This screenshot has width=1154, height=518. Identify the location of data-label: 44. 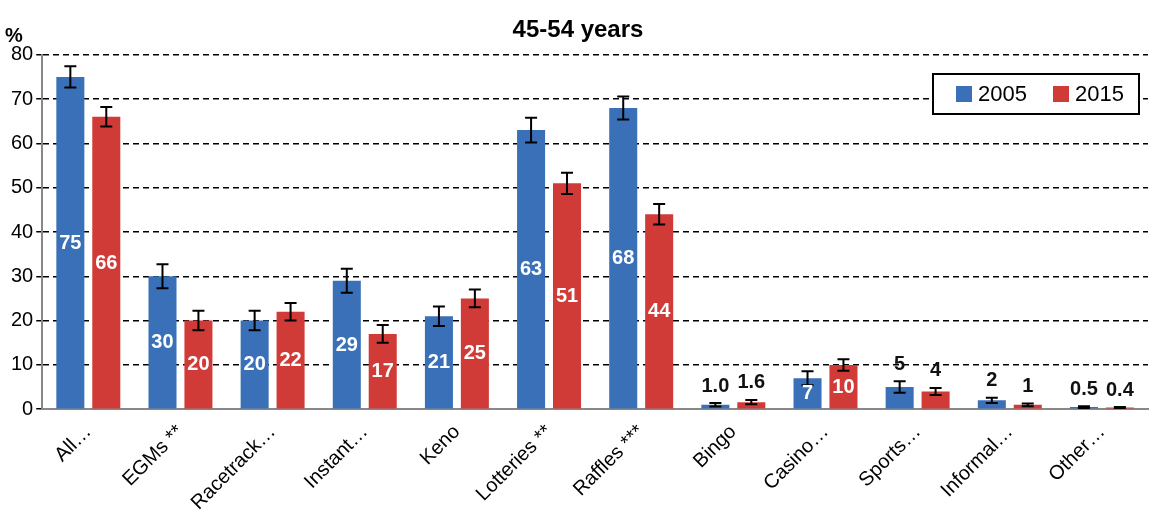
(660, 310).